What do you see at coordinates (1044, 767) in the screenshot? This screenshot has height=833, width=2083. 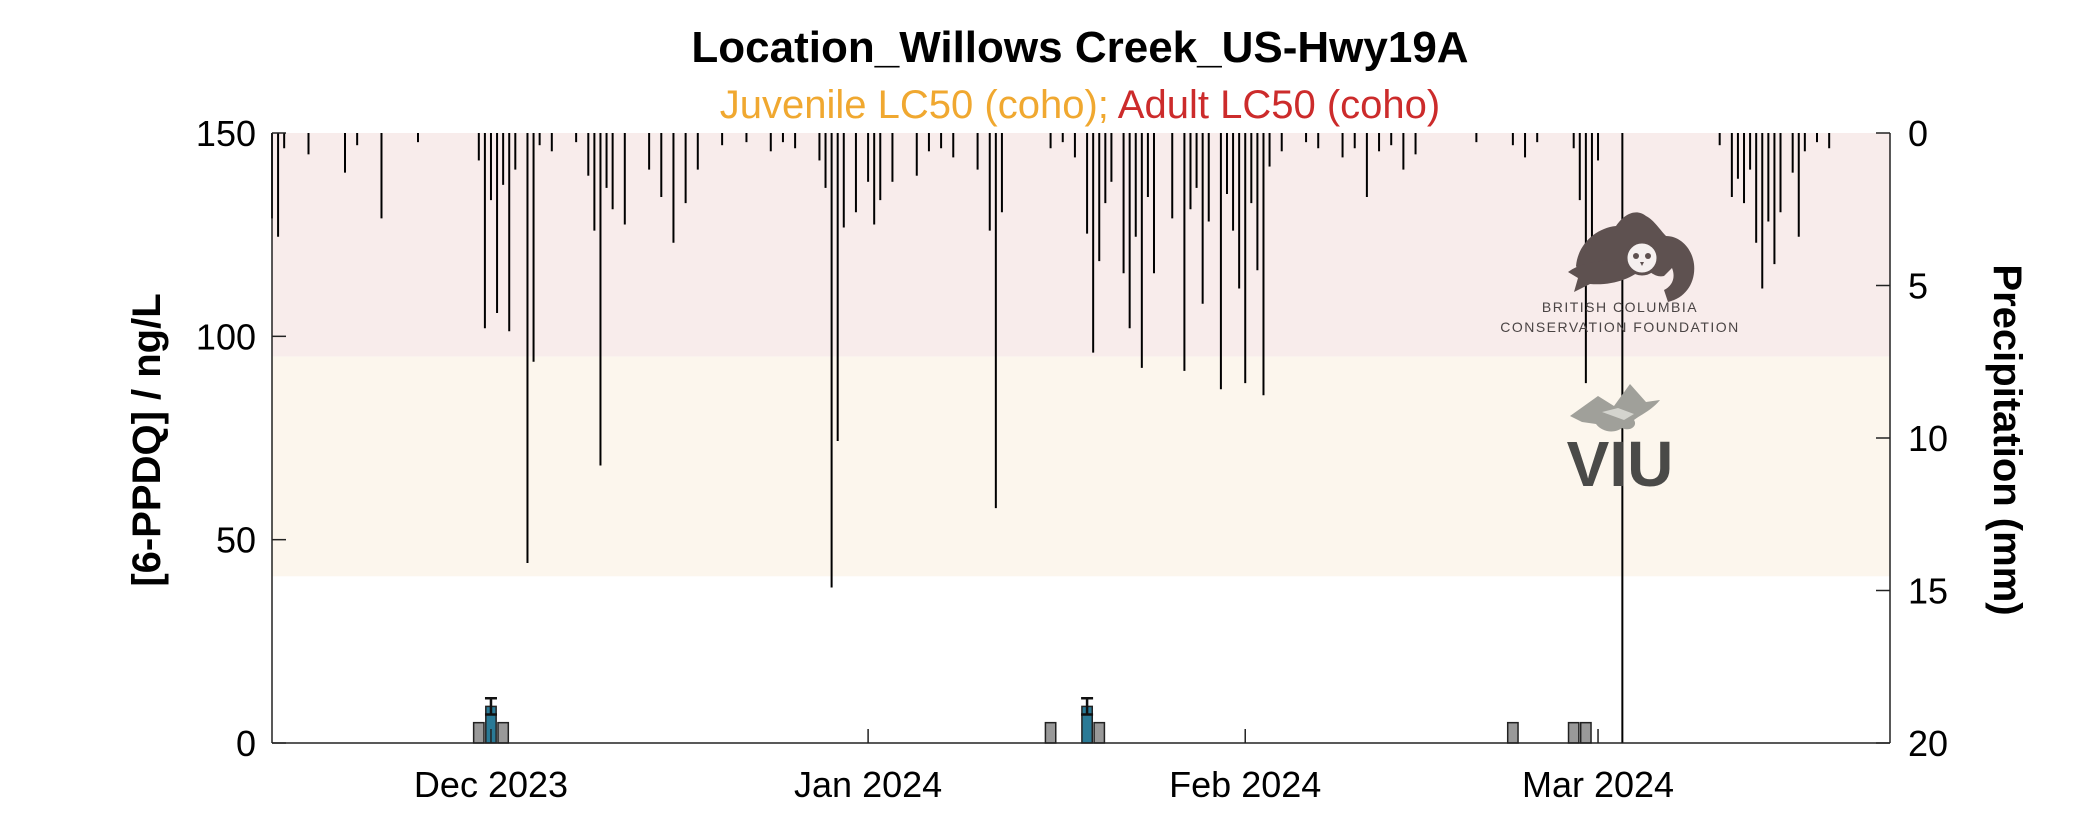 I see `x-axis-ticks: Dec 2023 Jan 2024 Feb 2024 Mar 2024` at bounding box center [1044, 767].